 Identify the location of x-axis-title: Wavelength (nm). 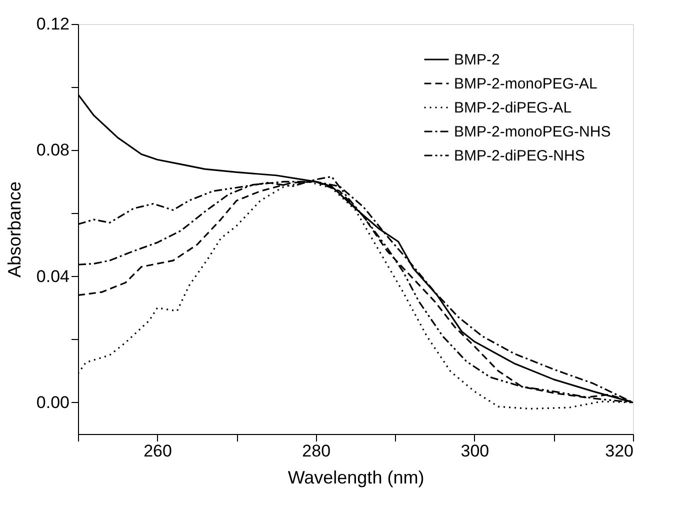
(356, 478).